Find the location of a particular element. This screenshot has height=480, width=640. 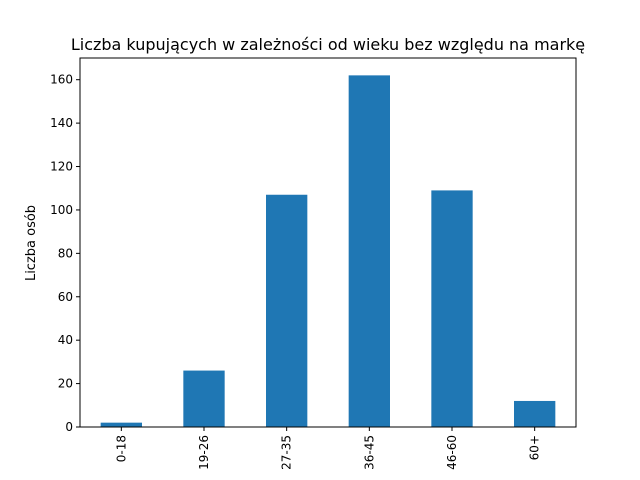

y-tick-label: 120 is located at coordinates (61, 167).